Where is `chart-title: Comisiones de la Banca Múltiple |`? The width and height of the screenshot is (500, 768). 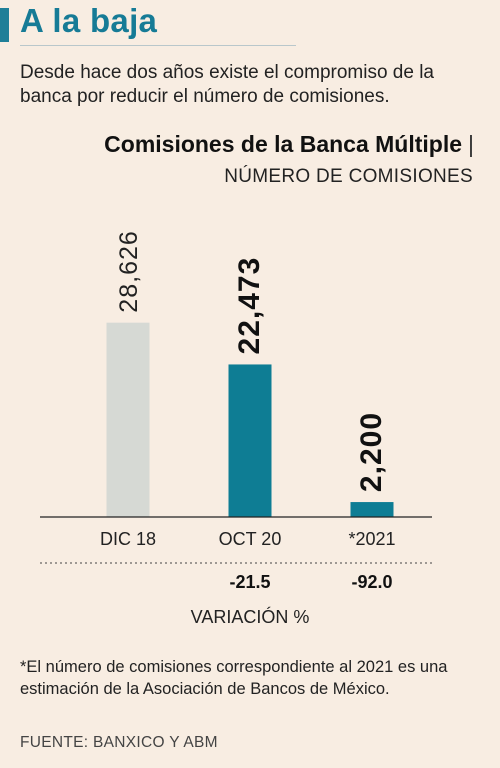
chart-title: Comisiones de la Banca Múltiple | is located at coordinates (289, 144).